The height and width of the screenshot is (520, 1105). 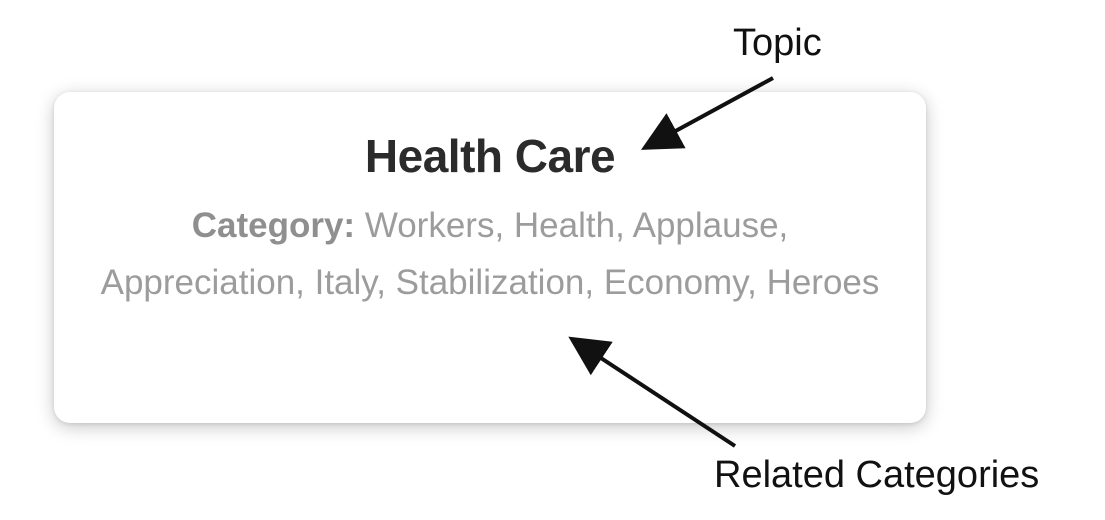 What do you see at coordinates (273, 225) in the screenshot?
I see `category-label: Category:` at bounding box center [273, 225].